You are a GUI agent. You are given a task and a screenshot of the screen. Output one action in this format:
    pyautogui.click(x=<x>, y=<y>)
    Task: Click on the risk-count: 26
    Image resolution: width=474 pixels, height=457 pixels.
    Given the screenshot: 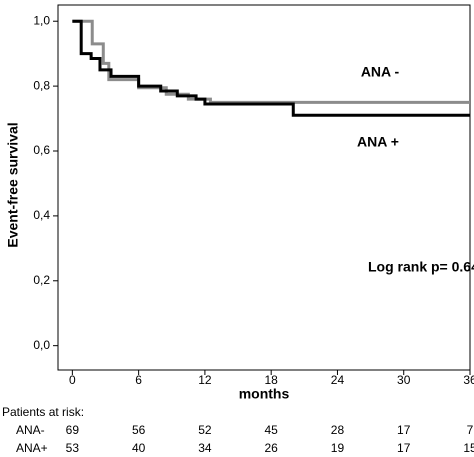 What is the action you would take?
    pyautogui.click(x=271, y=448)
    